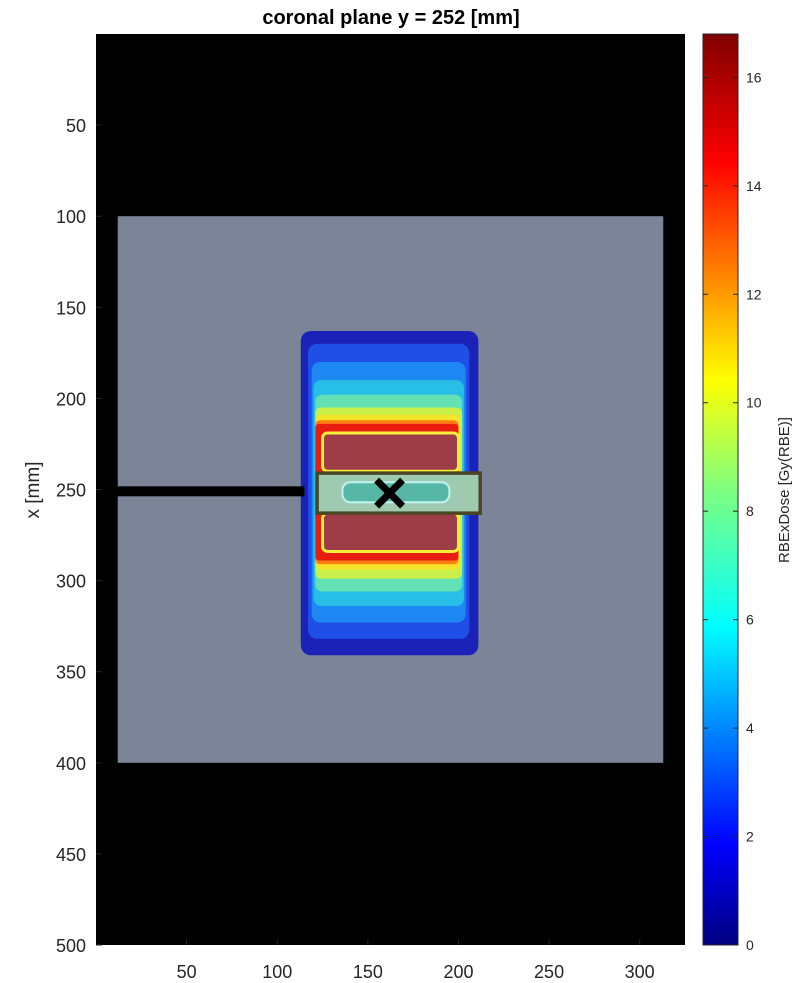  What do you see at coordinates (33, 490) in the screenshot?
I see `y-axis-label: x [mm]` at bounding box center [33, 490].